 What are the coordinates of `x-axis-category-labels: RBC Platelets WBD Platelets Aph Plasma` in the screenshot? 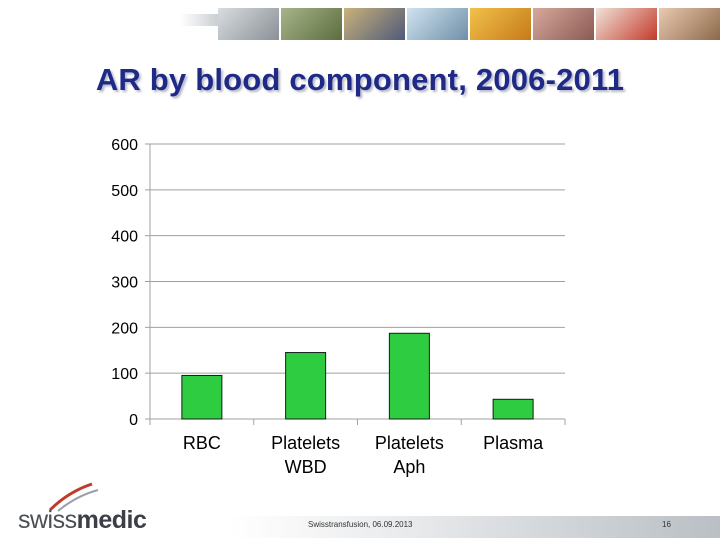 It's located at (363, 455).